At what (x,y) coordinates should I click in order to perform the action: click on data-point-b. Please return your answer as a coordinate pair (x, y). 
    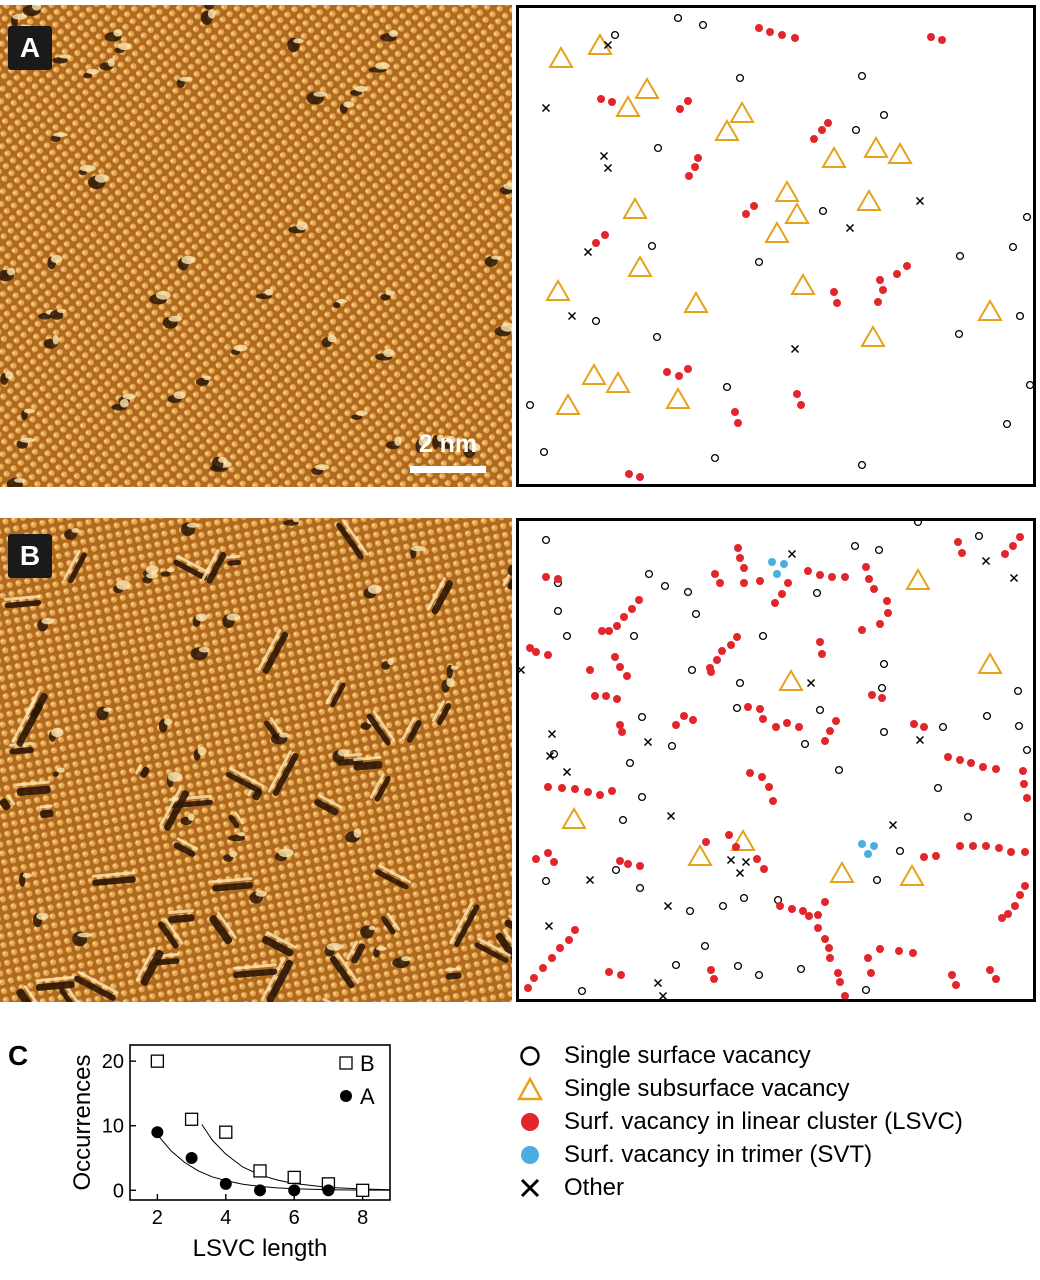
    Looking at the image, I should click on (362, 1190).